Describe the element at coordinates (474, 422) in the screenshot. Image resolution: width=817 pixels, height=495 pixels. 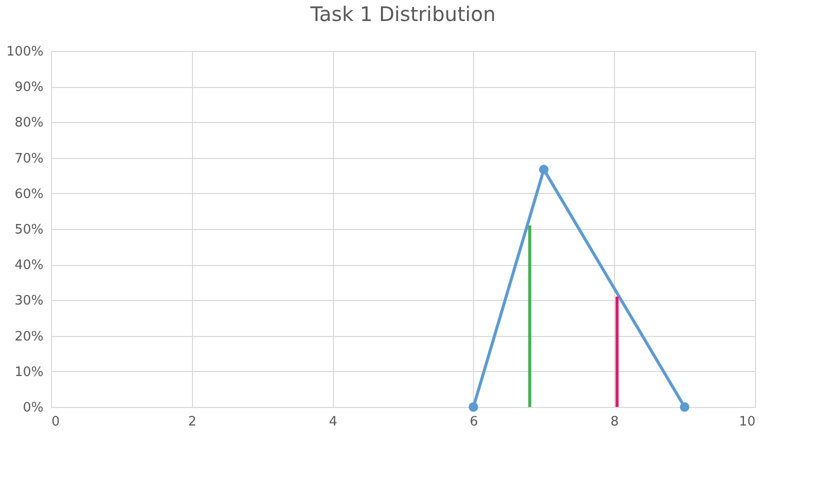
I see `x-tick-label: 6` at that location.